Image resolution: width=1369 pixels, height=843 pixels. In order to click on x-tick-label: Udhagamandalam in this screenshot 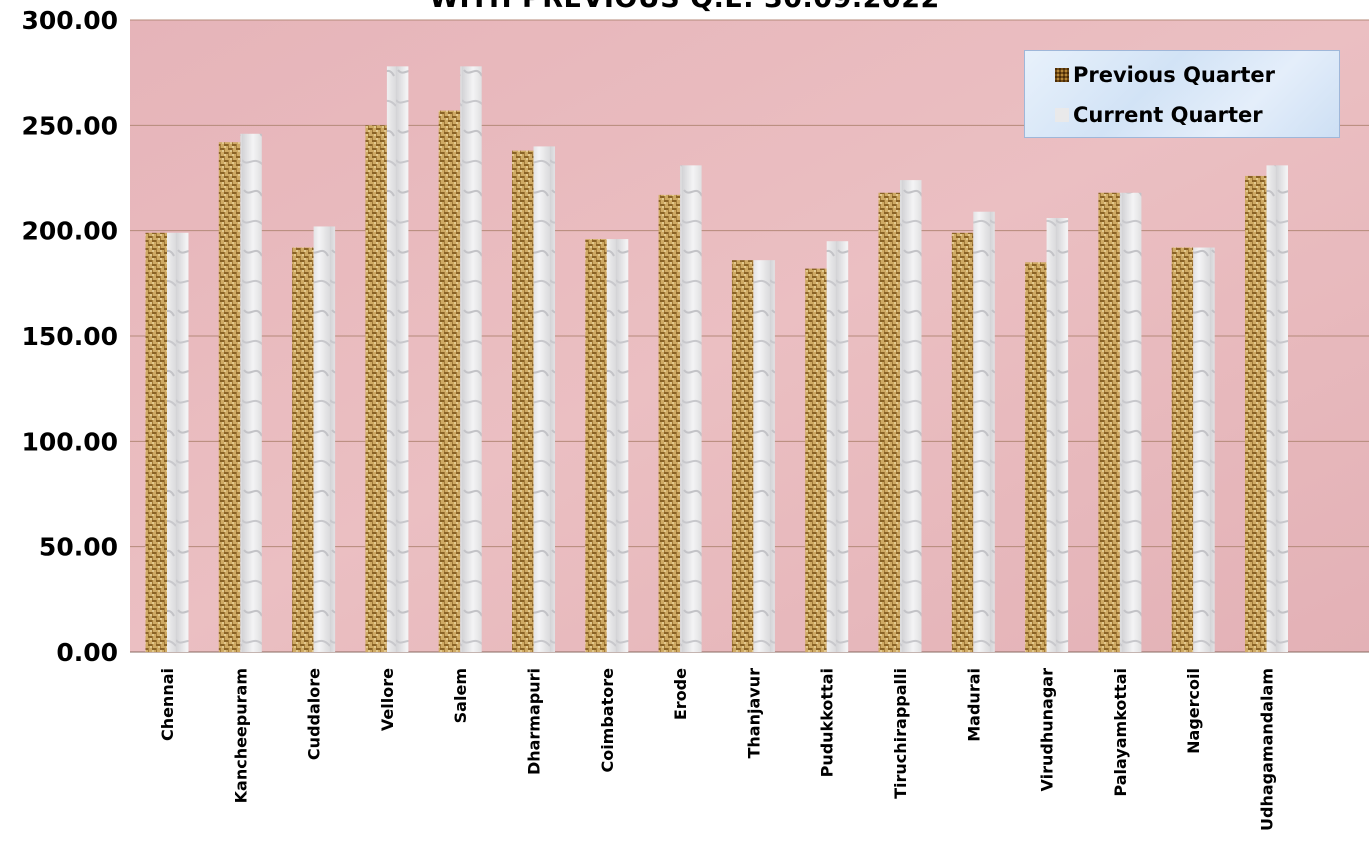, I will do `click(1267, 749)`.